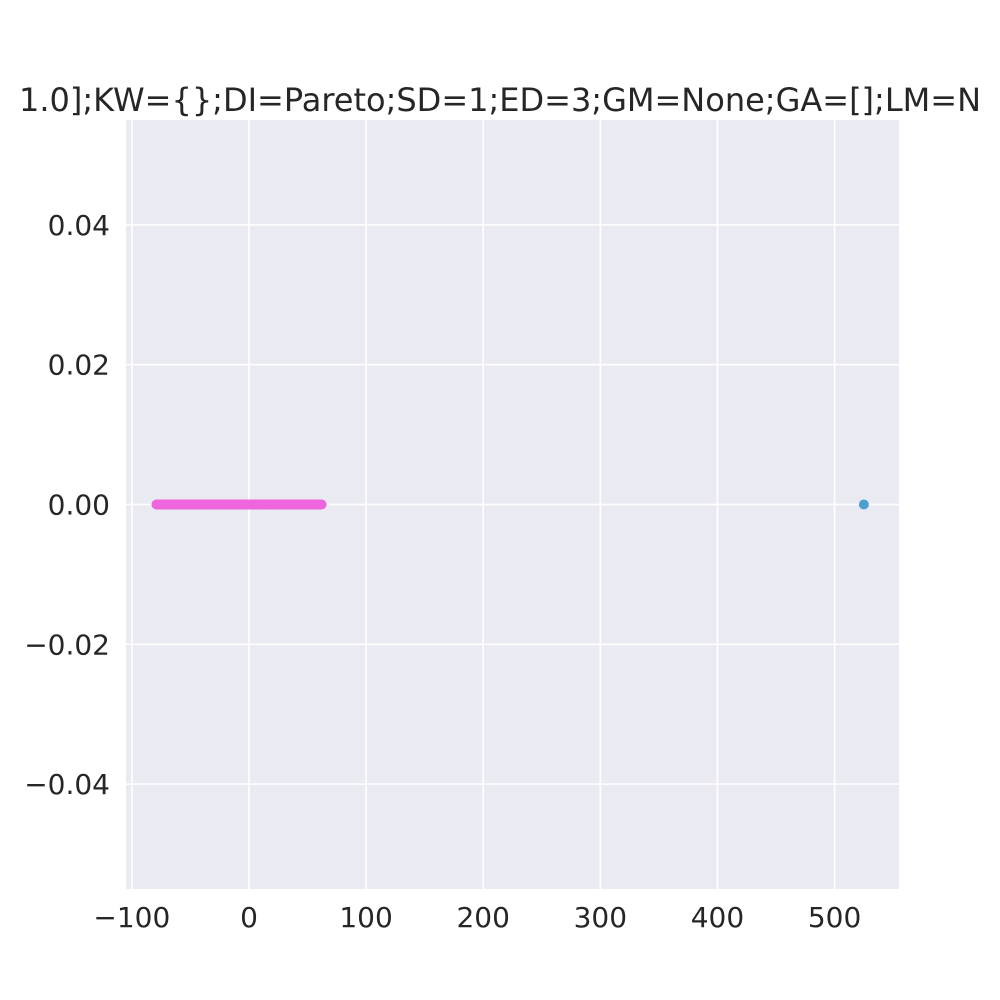 Image resolution: width=1000 pixels, height=1000 pixels. What do you see at coordinates (600, 917) in the screenshot?
I see `x-tick-label: 300` at bounding box center [600, 917].